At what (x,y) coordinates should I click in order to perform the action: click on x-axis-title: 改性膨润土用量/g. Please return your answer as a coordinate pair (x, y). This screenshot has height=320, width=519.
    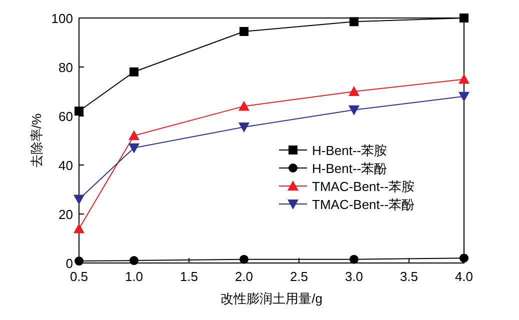
    Looking at the image, I should click on (271, 298).